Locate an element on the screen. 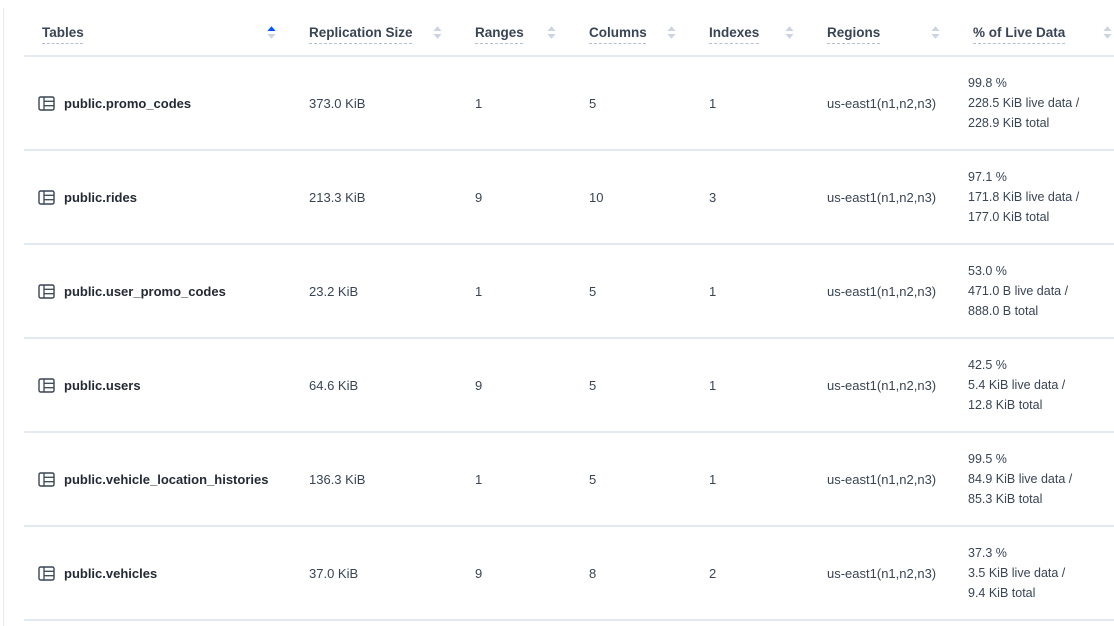 Image resolution: width=1114 pixels, height=626 pixels. live-data-percent: 53.0 % is located at coordinates (987, 271).